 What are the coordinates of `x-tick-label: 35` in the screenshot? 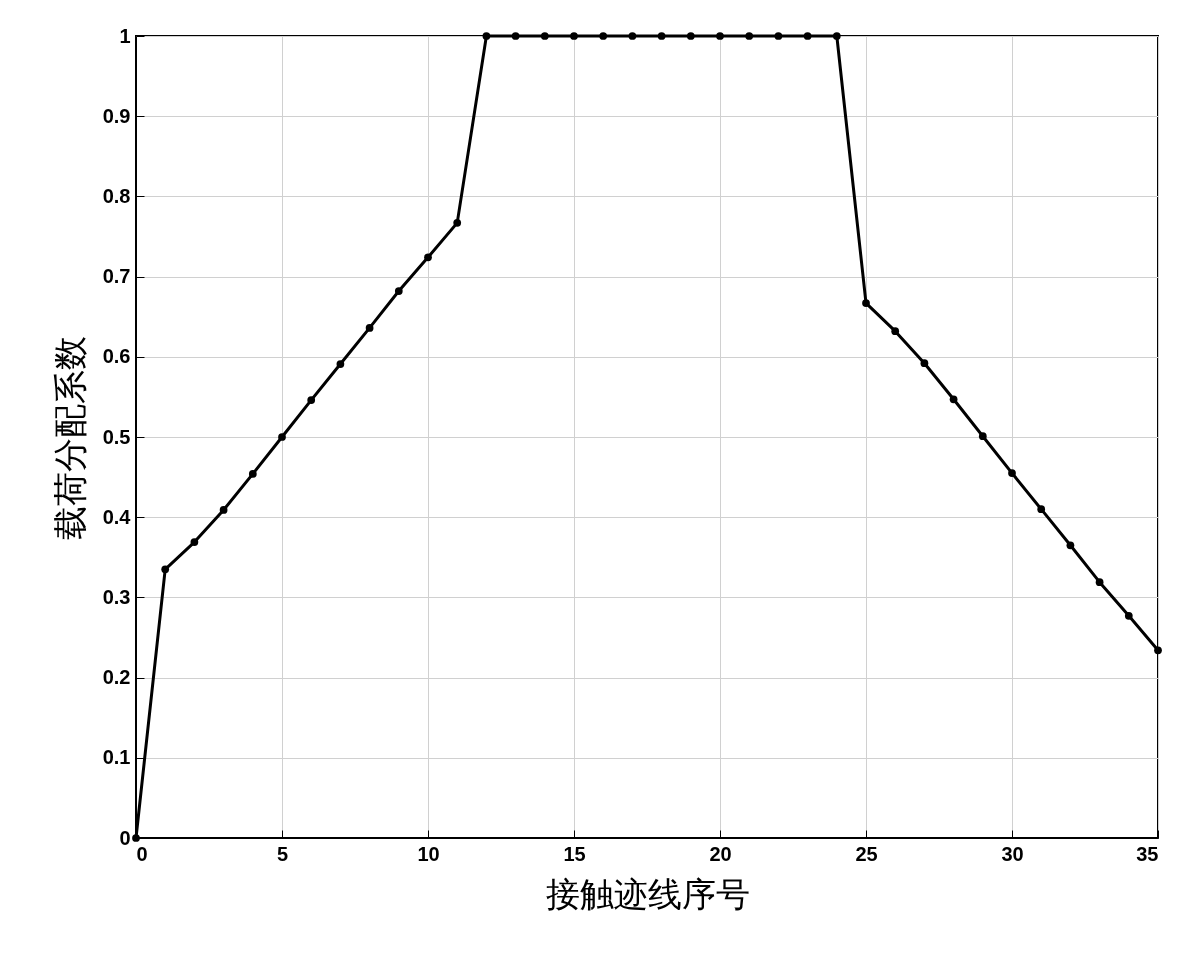 It's located at (1147, 853).